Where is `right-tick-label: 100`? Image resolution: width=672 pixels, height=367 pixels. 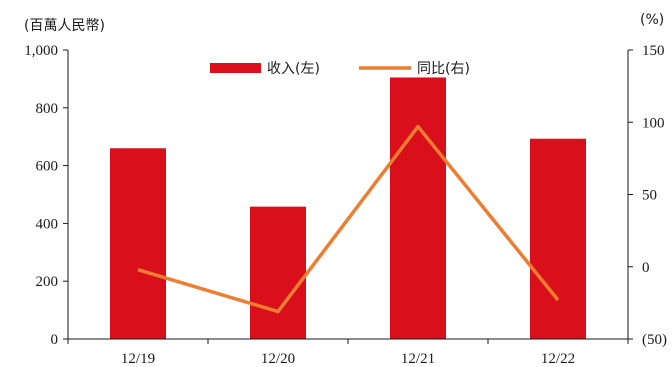 right-tick-label: 100 is located at coordinates (653, 123).